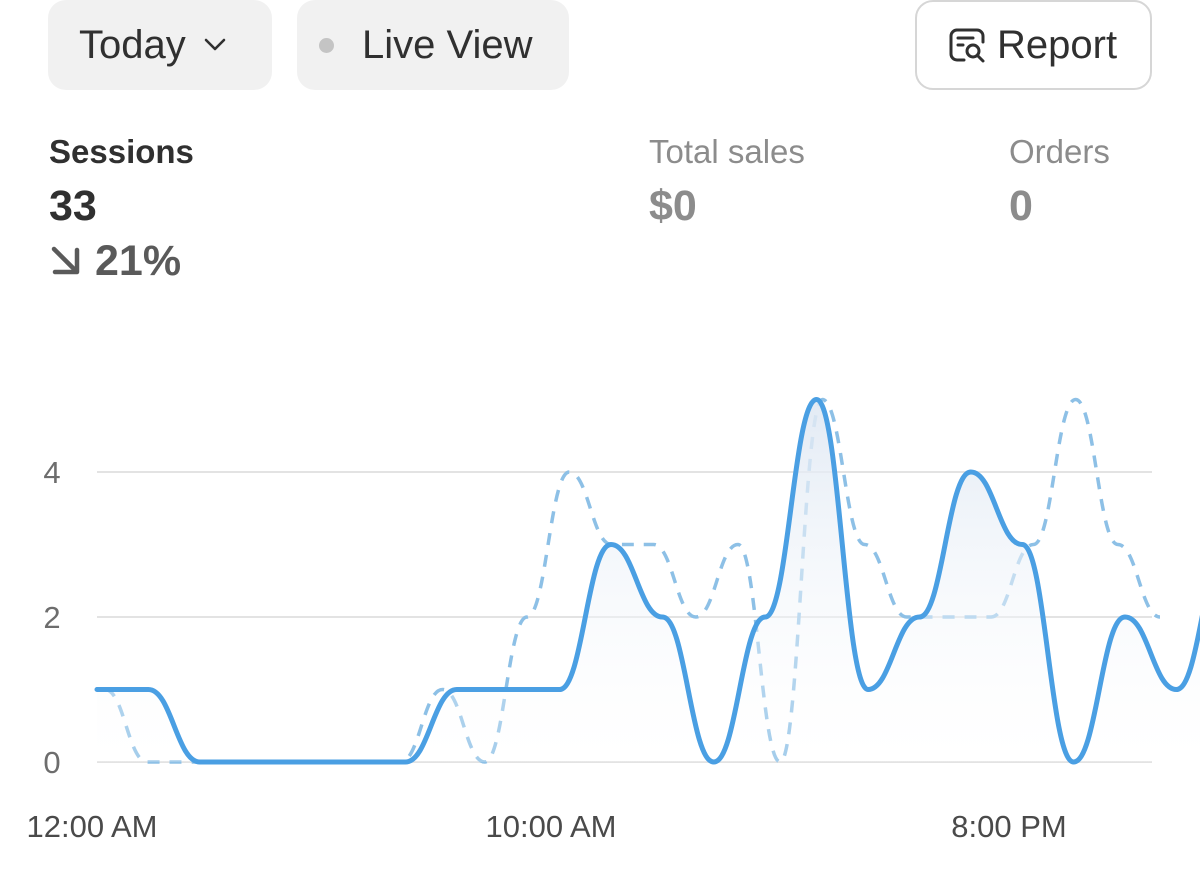  I want to click on sessions-change-value: 21%, so click(138, 261).